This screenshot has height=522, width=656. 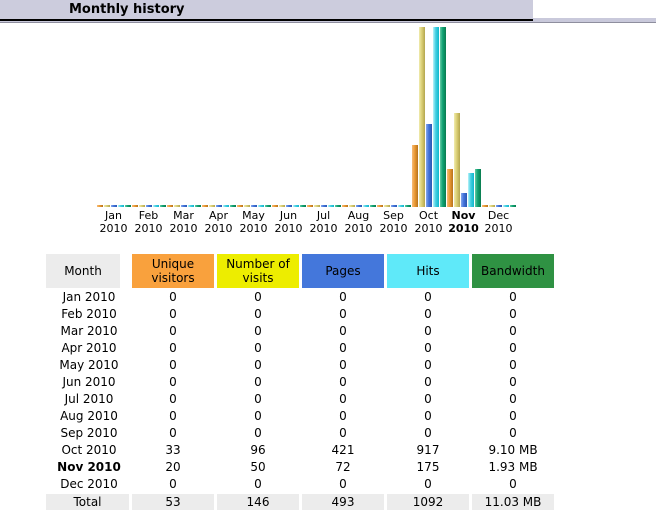 What do you see at coordinates (225, 206) in the screenshot?
I see `bar-hits-apr` at bounding box center [225, 206].